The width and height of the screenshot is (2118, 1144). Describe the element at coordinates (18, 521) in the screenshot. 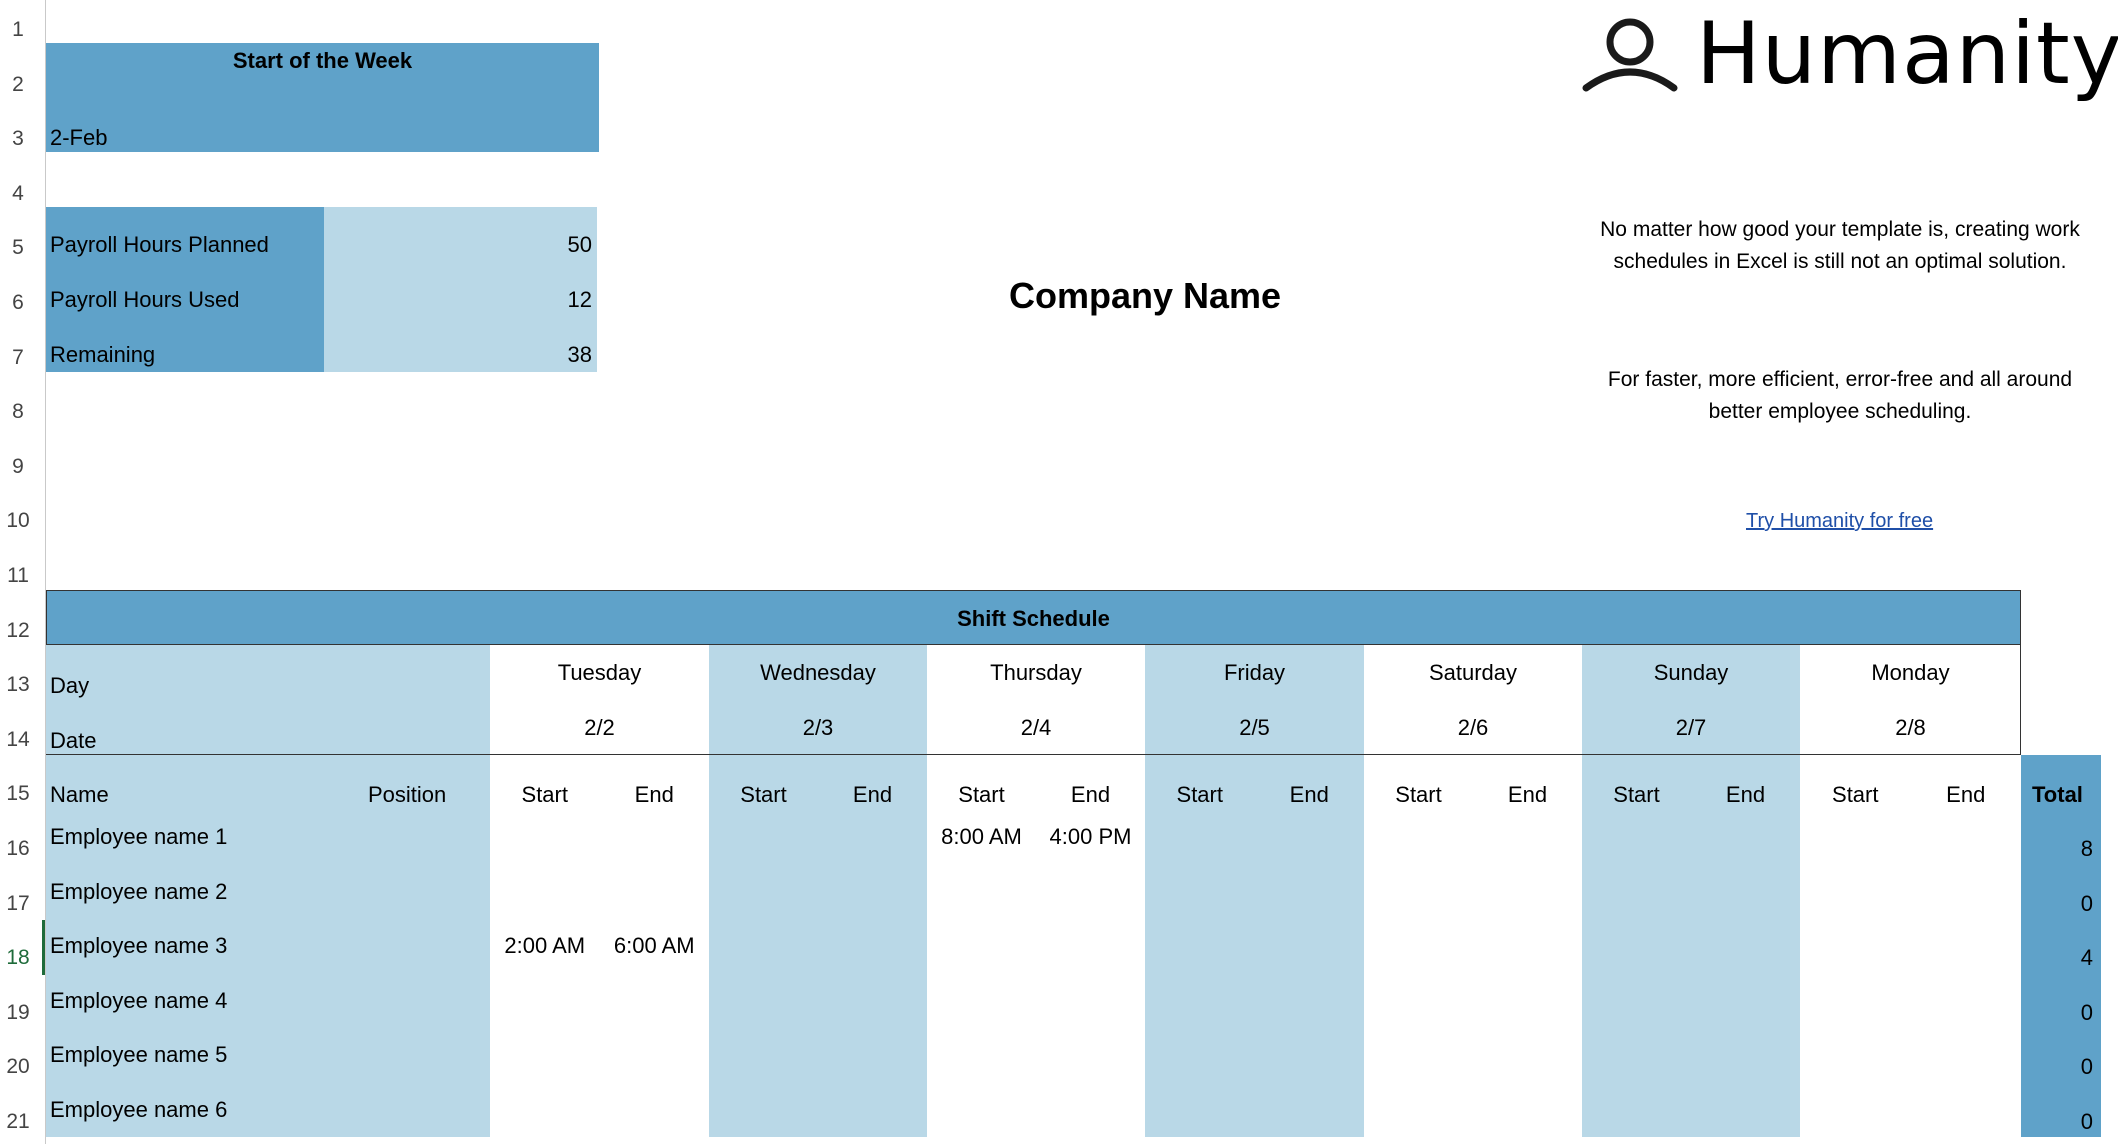

I see `row-number: 10` at that location.